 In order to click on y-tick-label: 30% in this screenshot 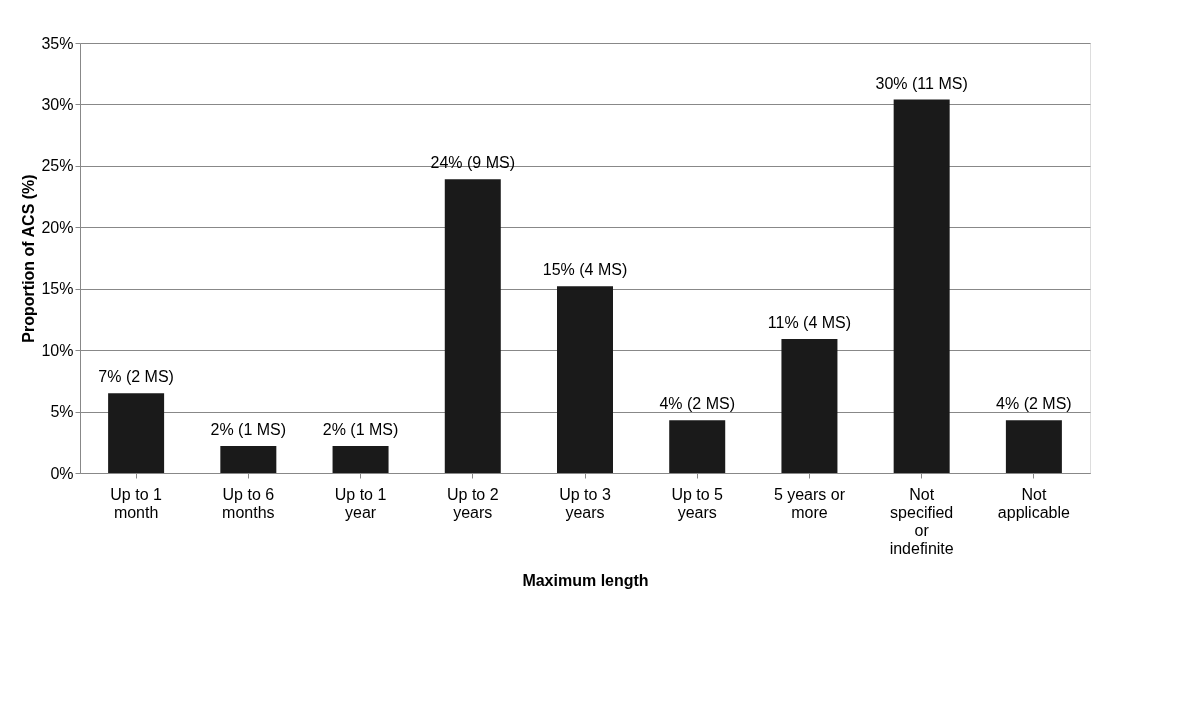, I will do `click(57, 104)`.